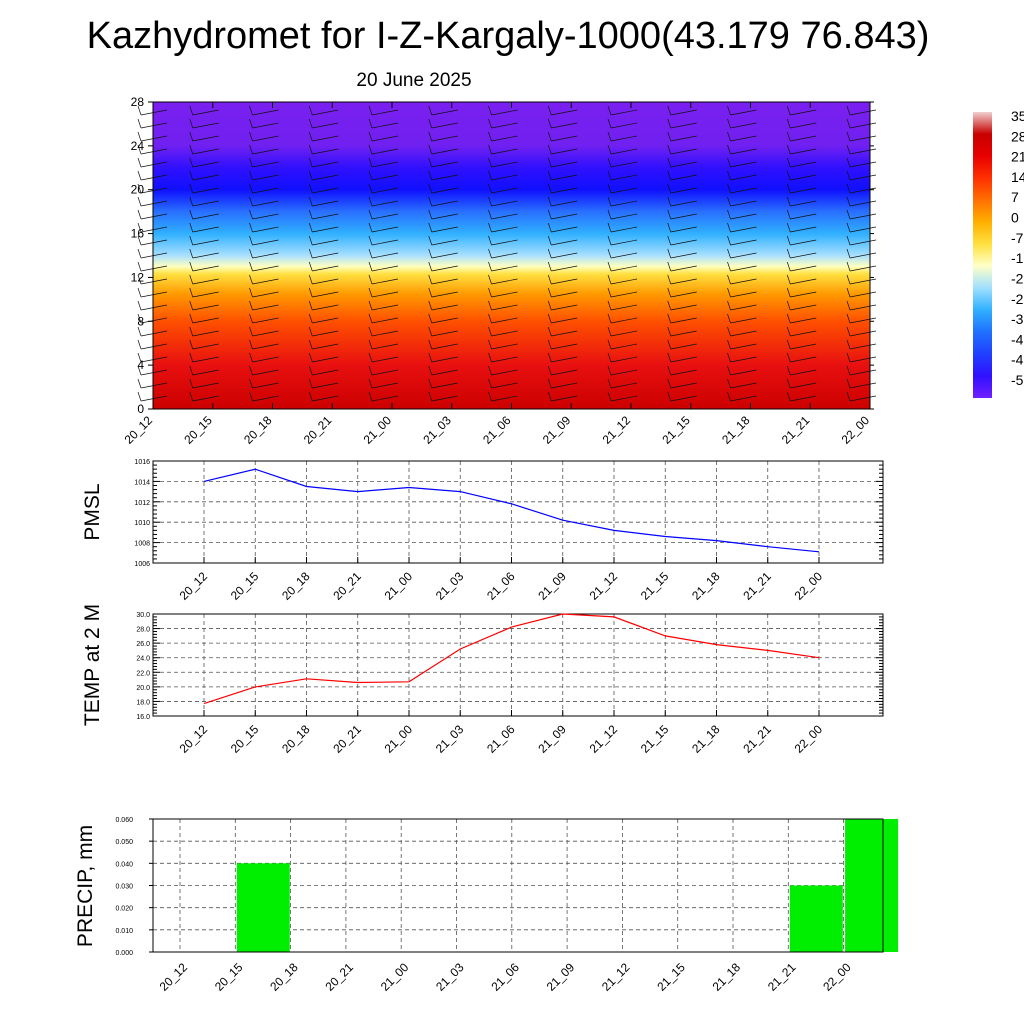  I want to click on y-tick-label: 0.050, so click(124, 842).